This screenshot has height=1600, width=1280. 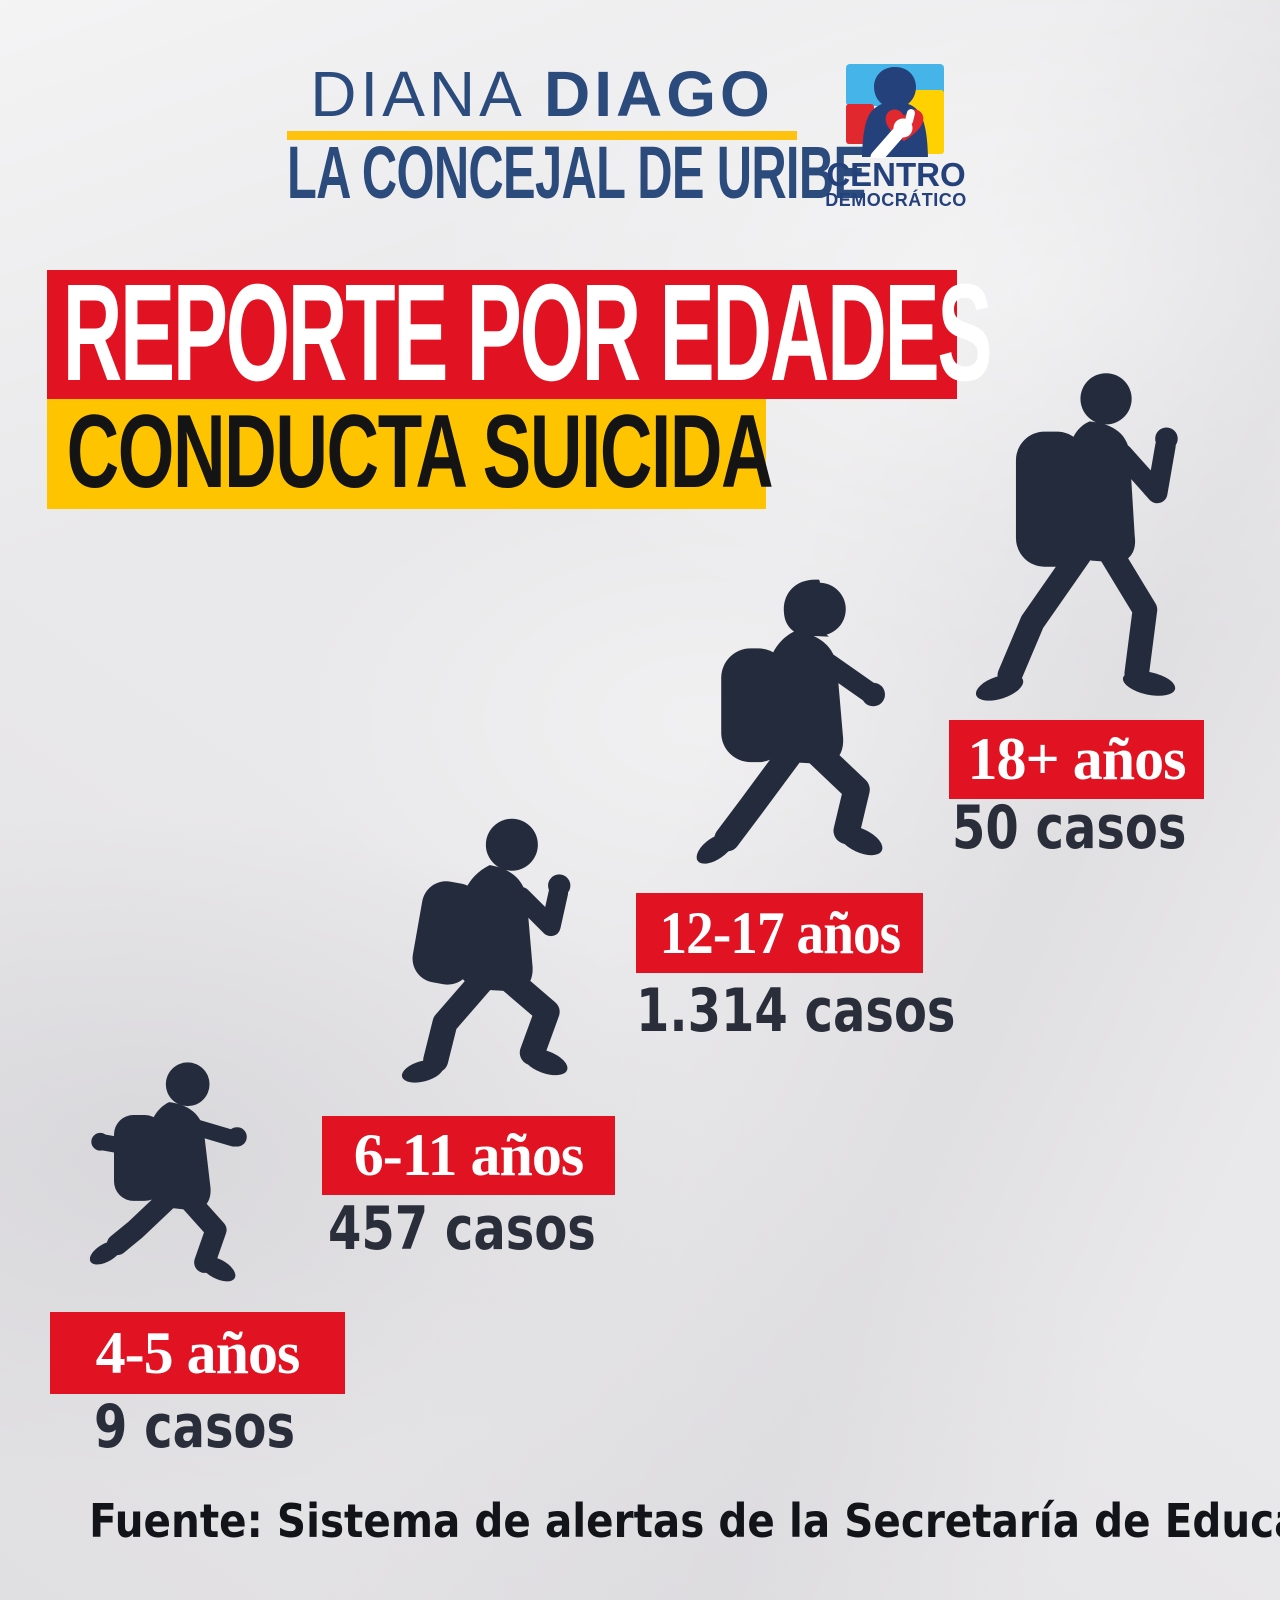 What do you see at coordinates (1076, 537) in the screenshot?
I see `adult-18plus-silhouette` at bounding box center [1076, 537].